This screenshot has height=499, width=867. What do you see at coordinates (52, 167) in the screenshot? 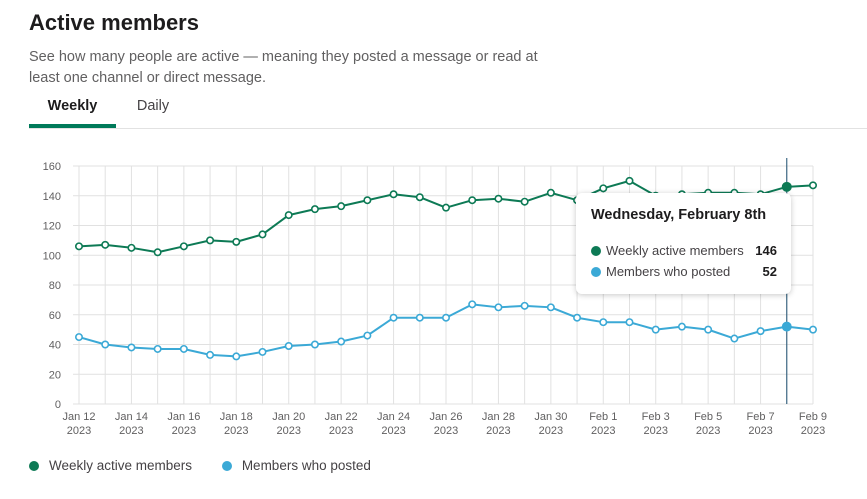
I see `y-tick-label: 160` at bounding box center [52, 167].